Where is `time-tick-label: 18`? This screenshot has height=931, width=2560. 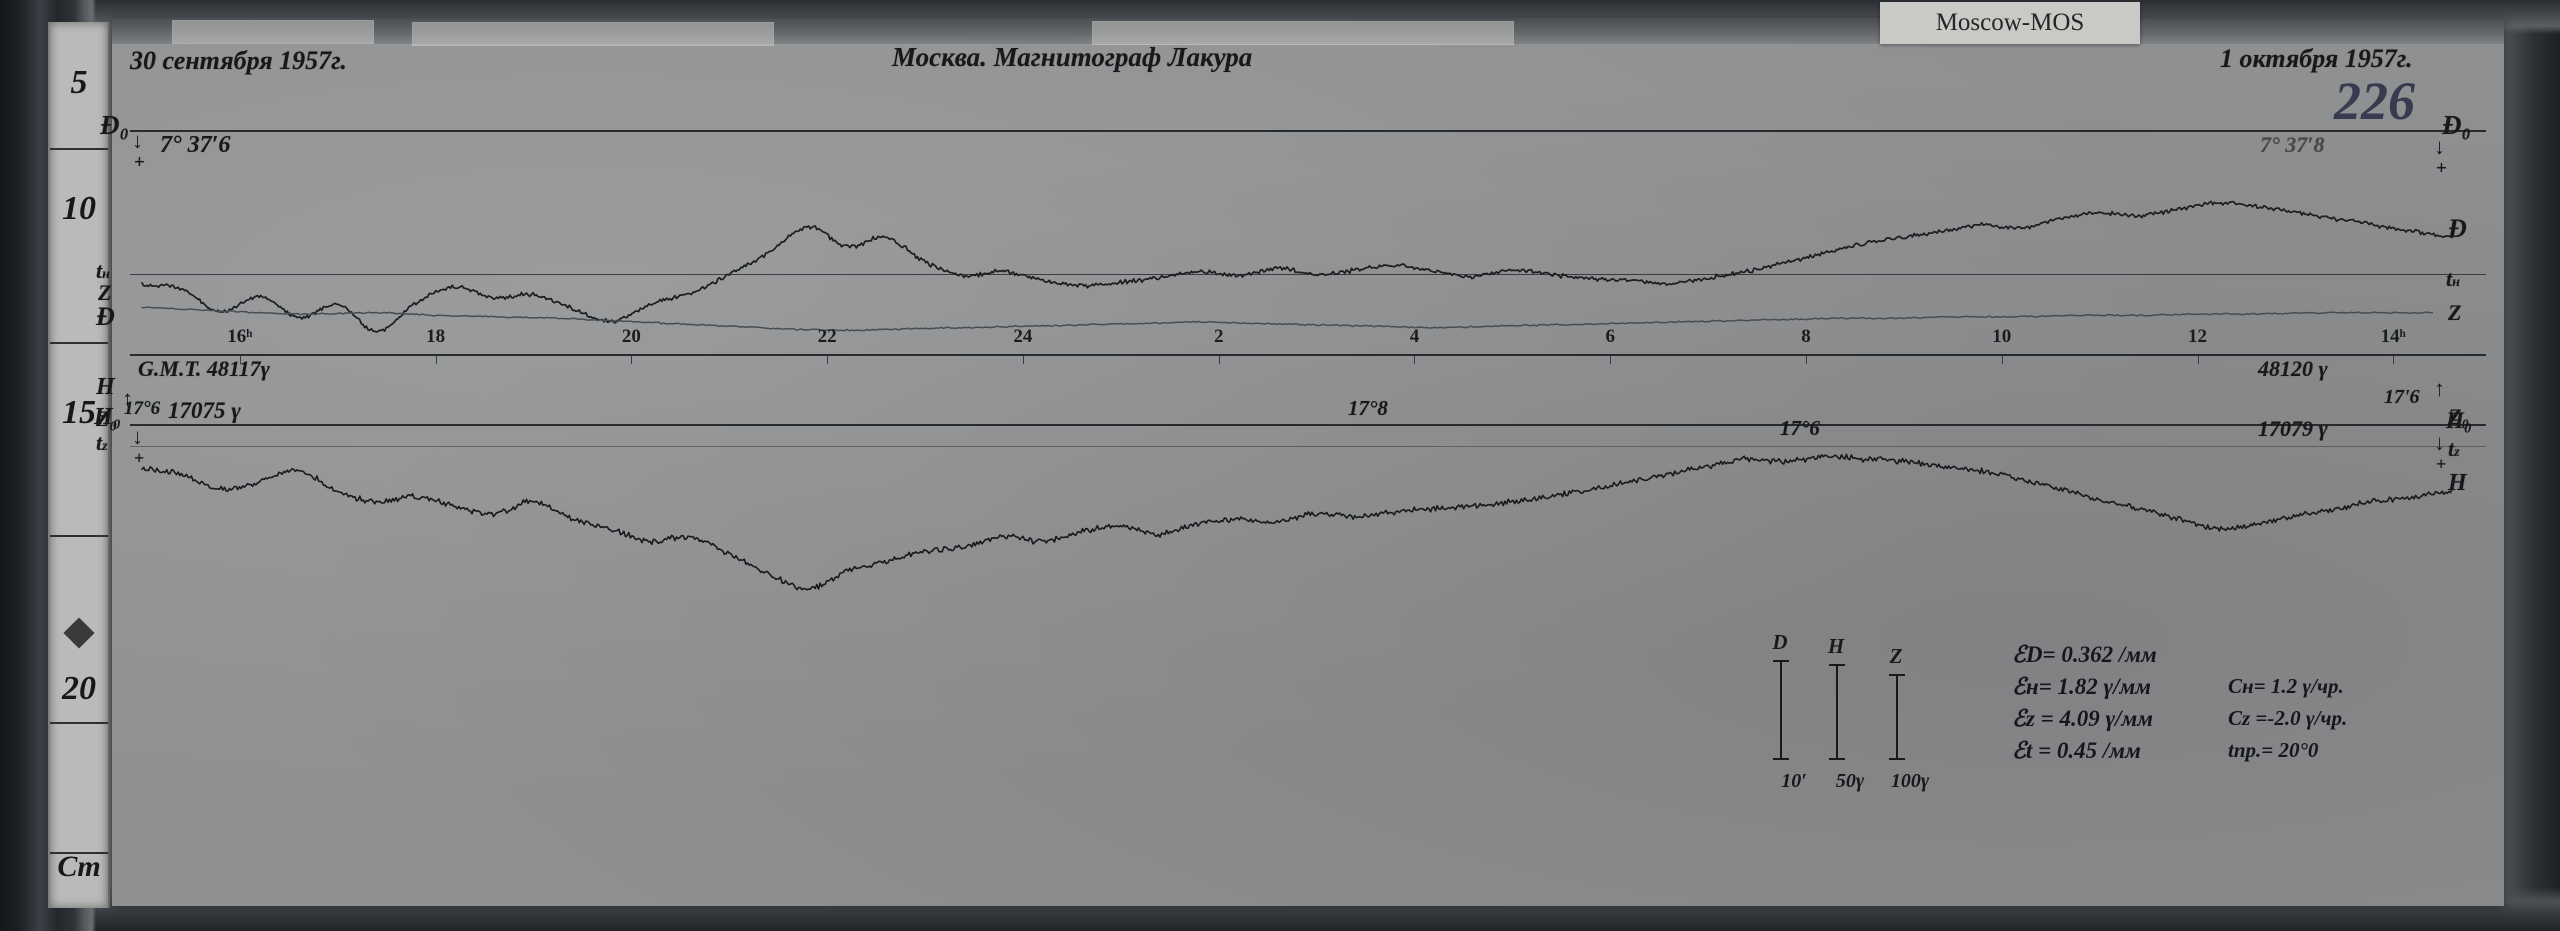
time-tick-label: 18 is located at coordinates (436, 336).